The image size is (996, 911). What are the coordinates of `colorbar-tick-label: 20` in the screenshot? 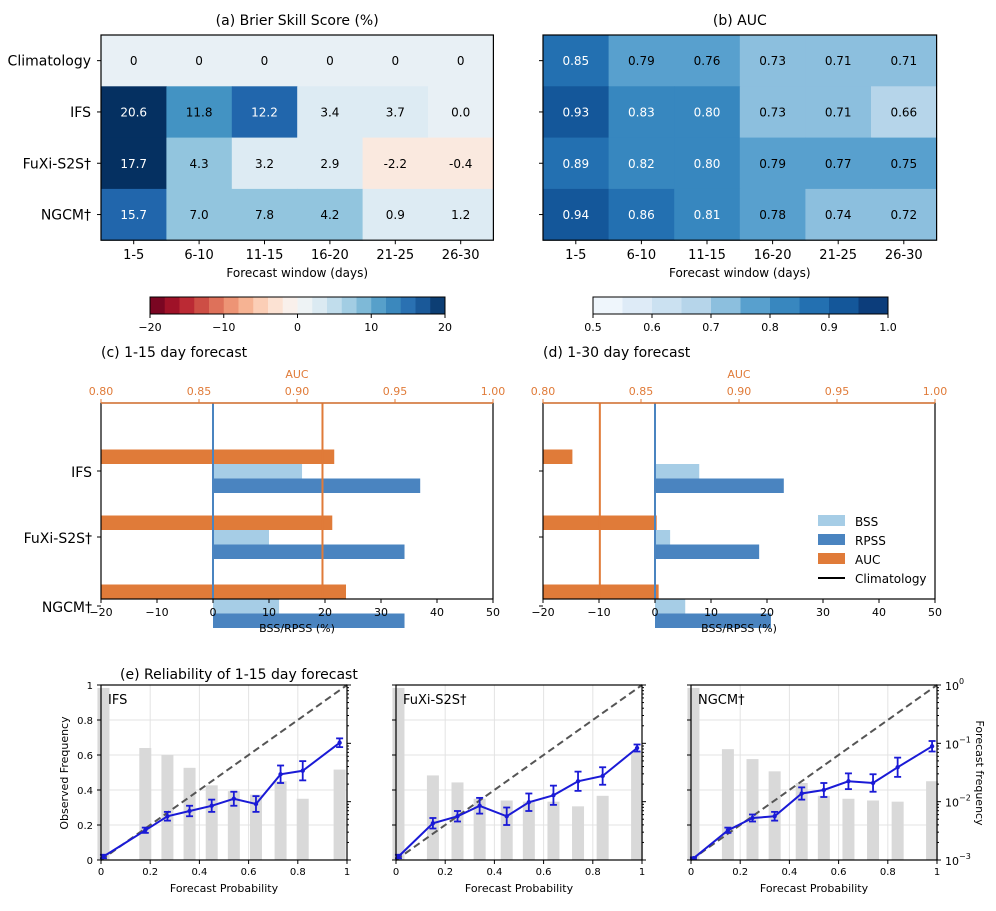 It's located at (445, 327).